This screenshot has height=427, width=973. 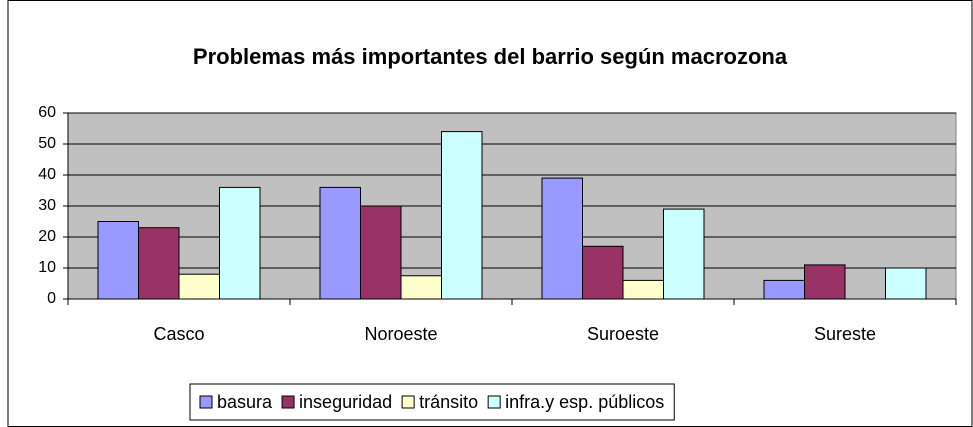 What do you see at coordinates (400, 334) in the screenshot?
I see `x-tick-label: Noroeste` at bounding box center [400, 334].